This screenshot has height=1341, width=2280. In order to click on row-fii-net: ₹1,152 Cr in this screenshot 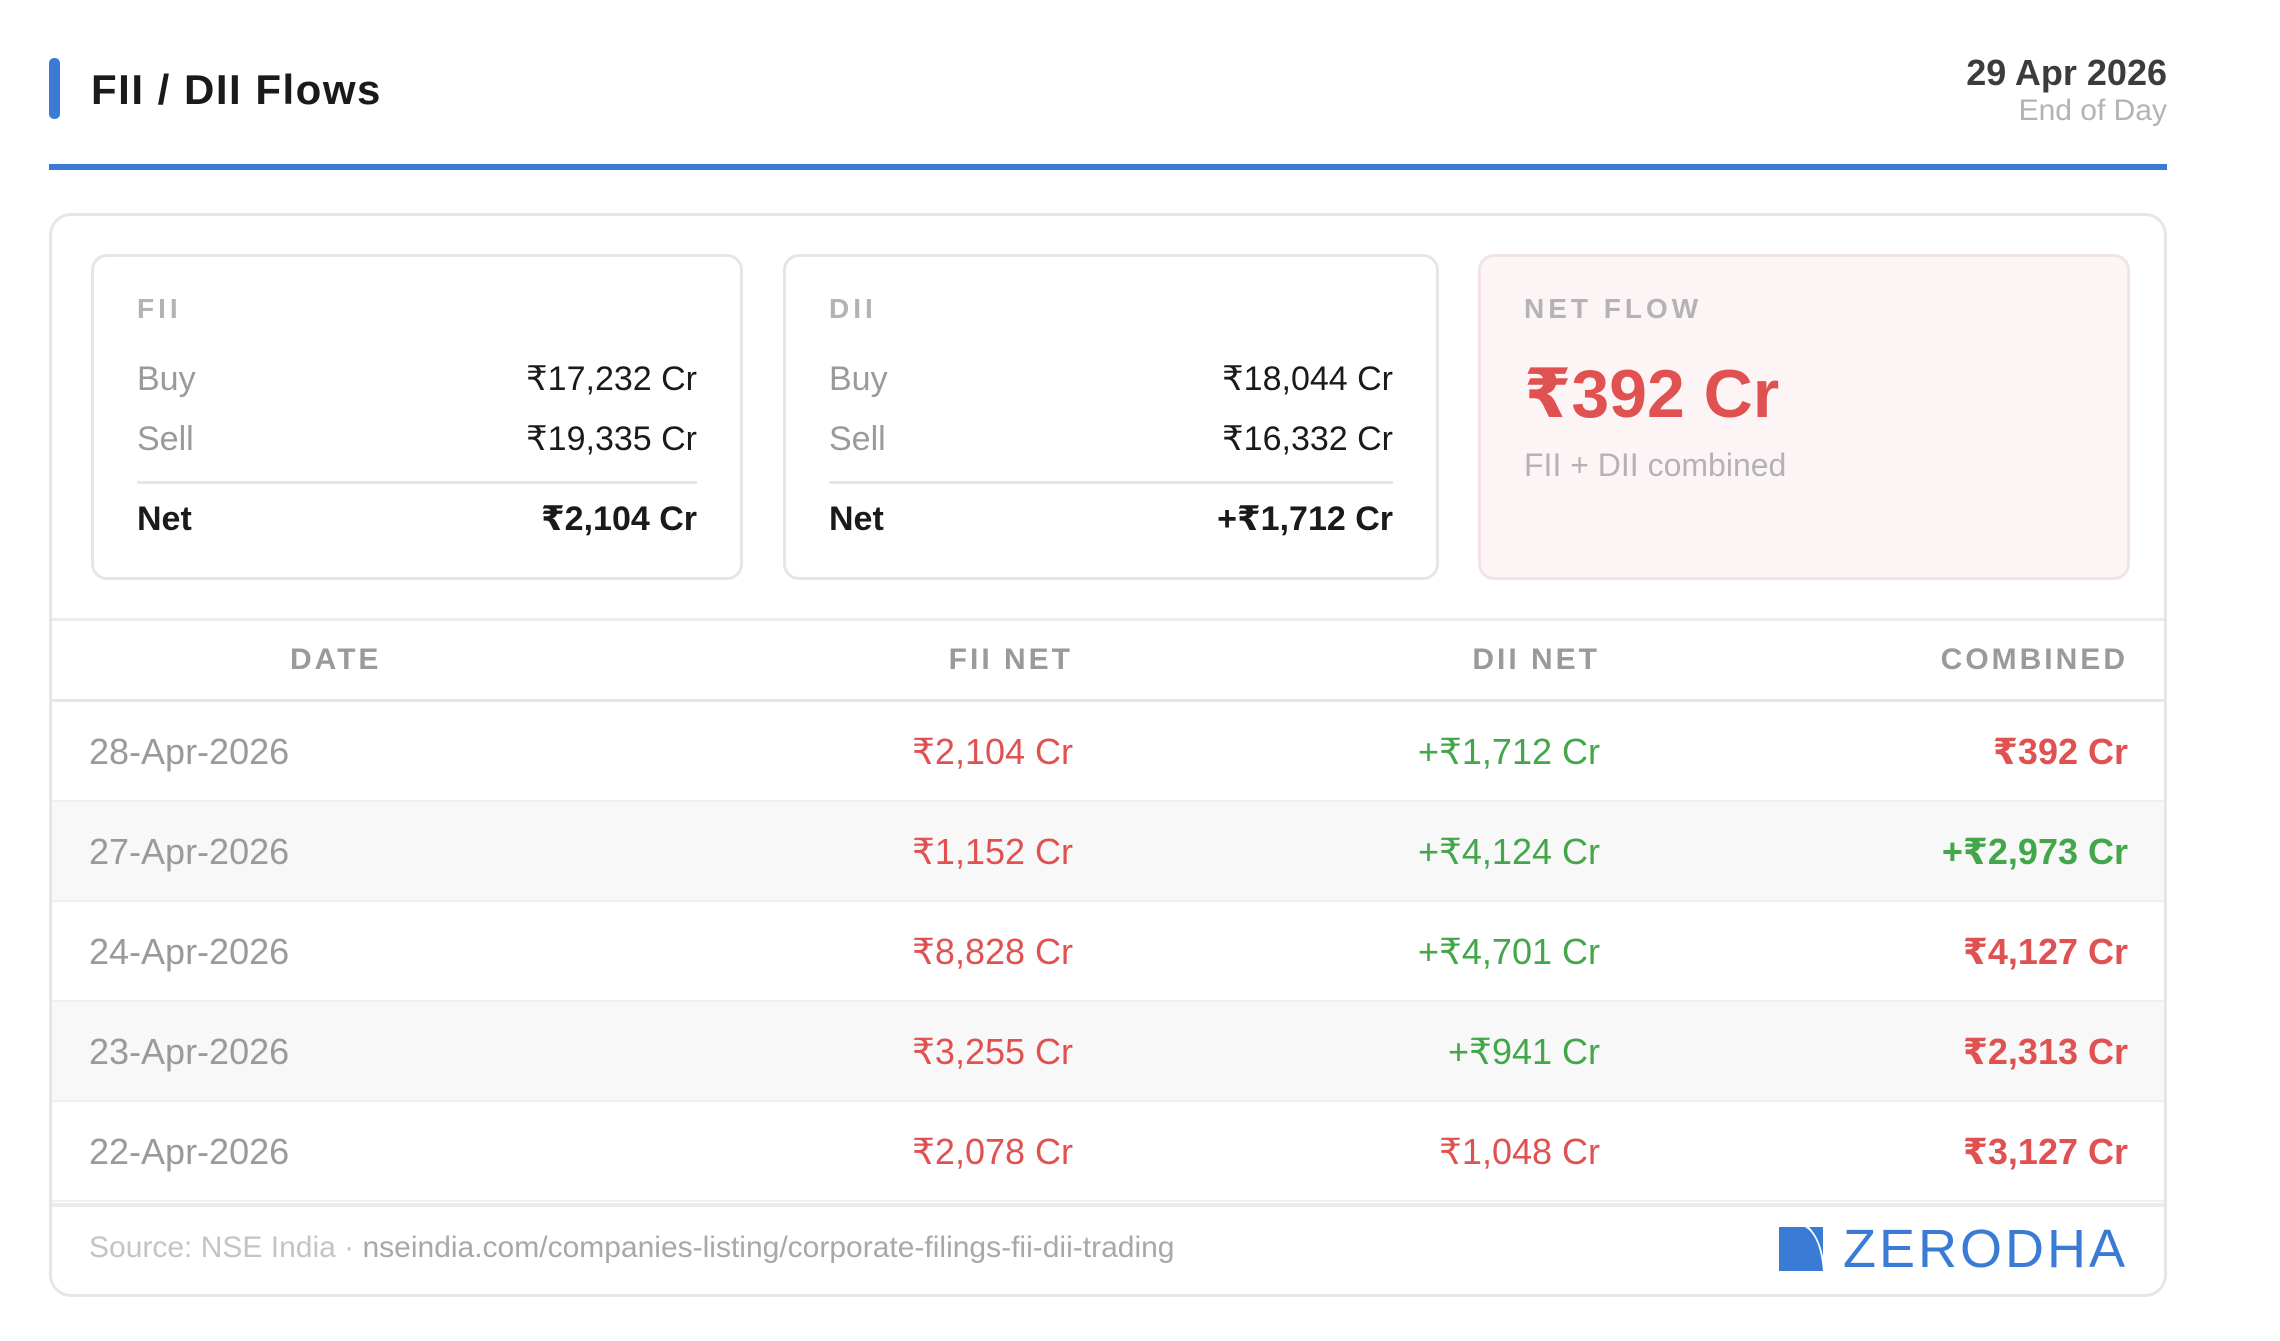, I will do `click(992, 851)`.